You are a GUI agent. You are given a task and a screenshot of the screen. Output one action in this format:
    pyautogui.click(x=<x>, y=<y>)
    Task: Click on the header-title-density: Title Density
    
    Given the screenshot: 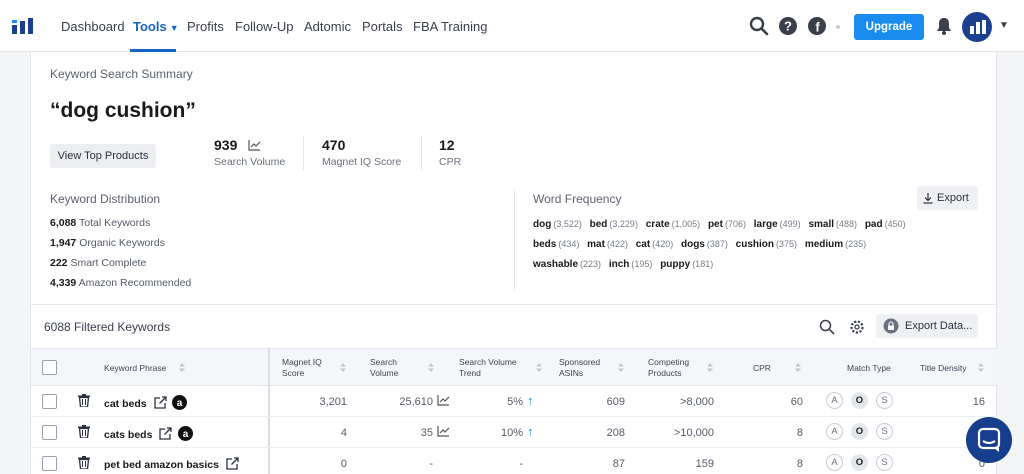 What is the action you would take?
    pyautogui.click(x=943, y=368)
    